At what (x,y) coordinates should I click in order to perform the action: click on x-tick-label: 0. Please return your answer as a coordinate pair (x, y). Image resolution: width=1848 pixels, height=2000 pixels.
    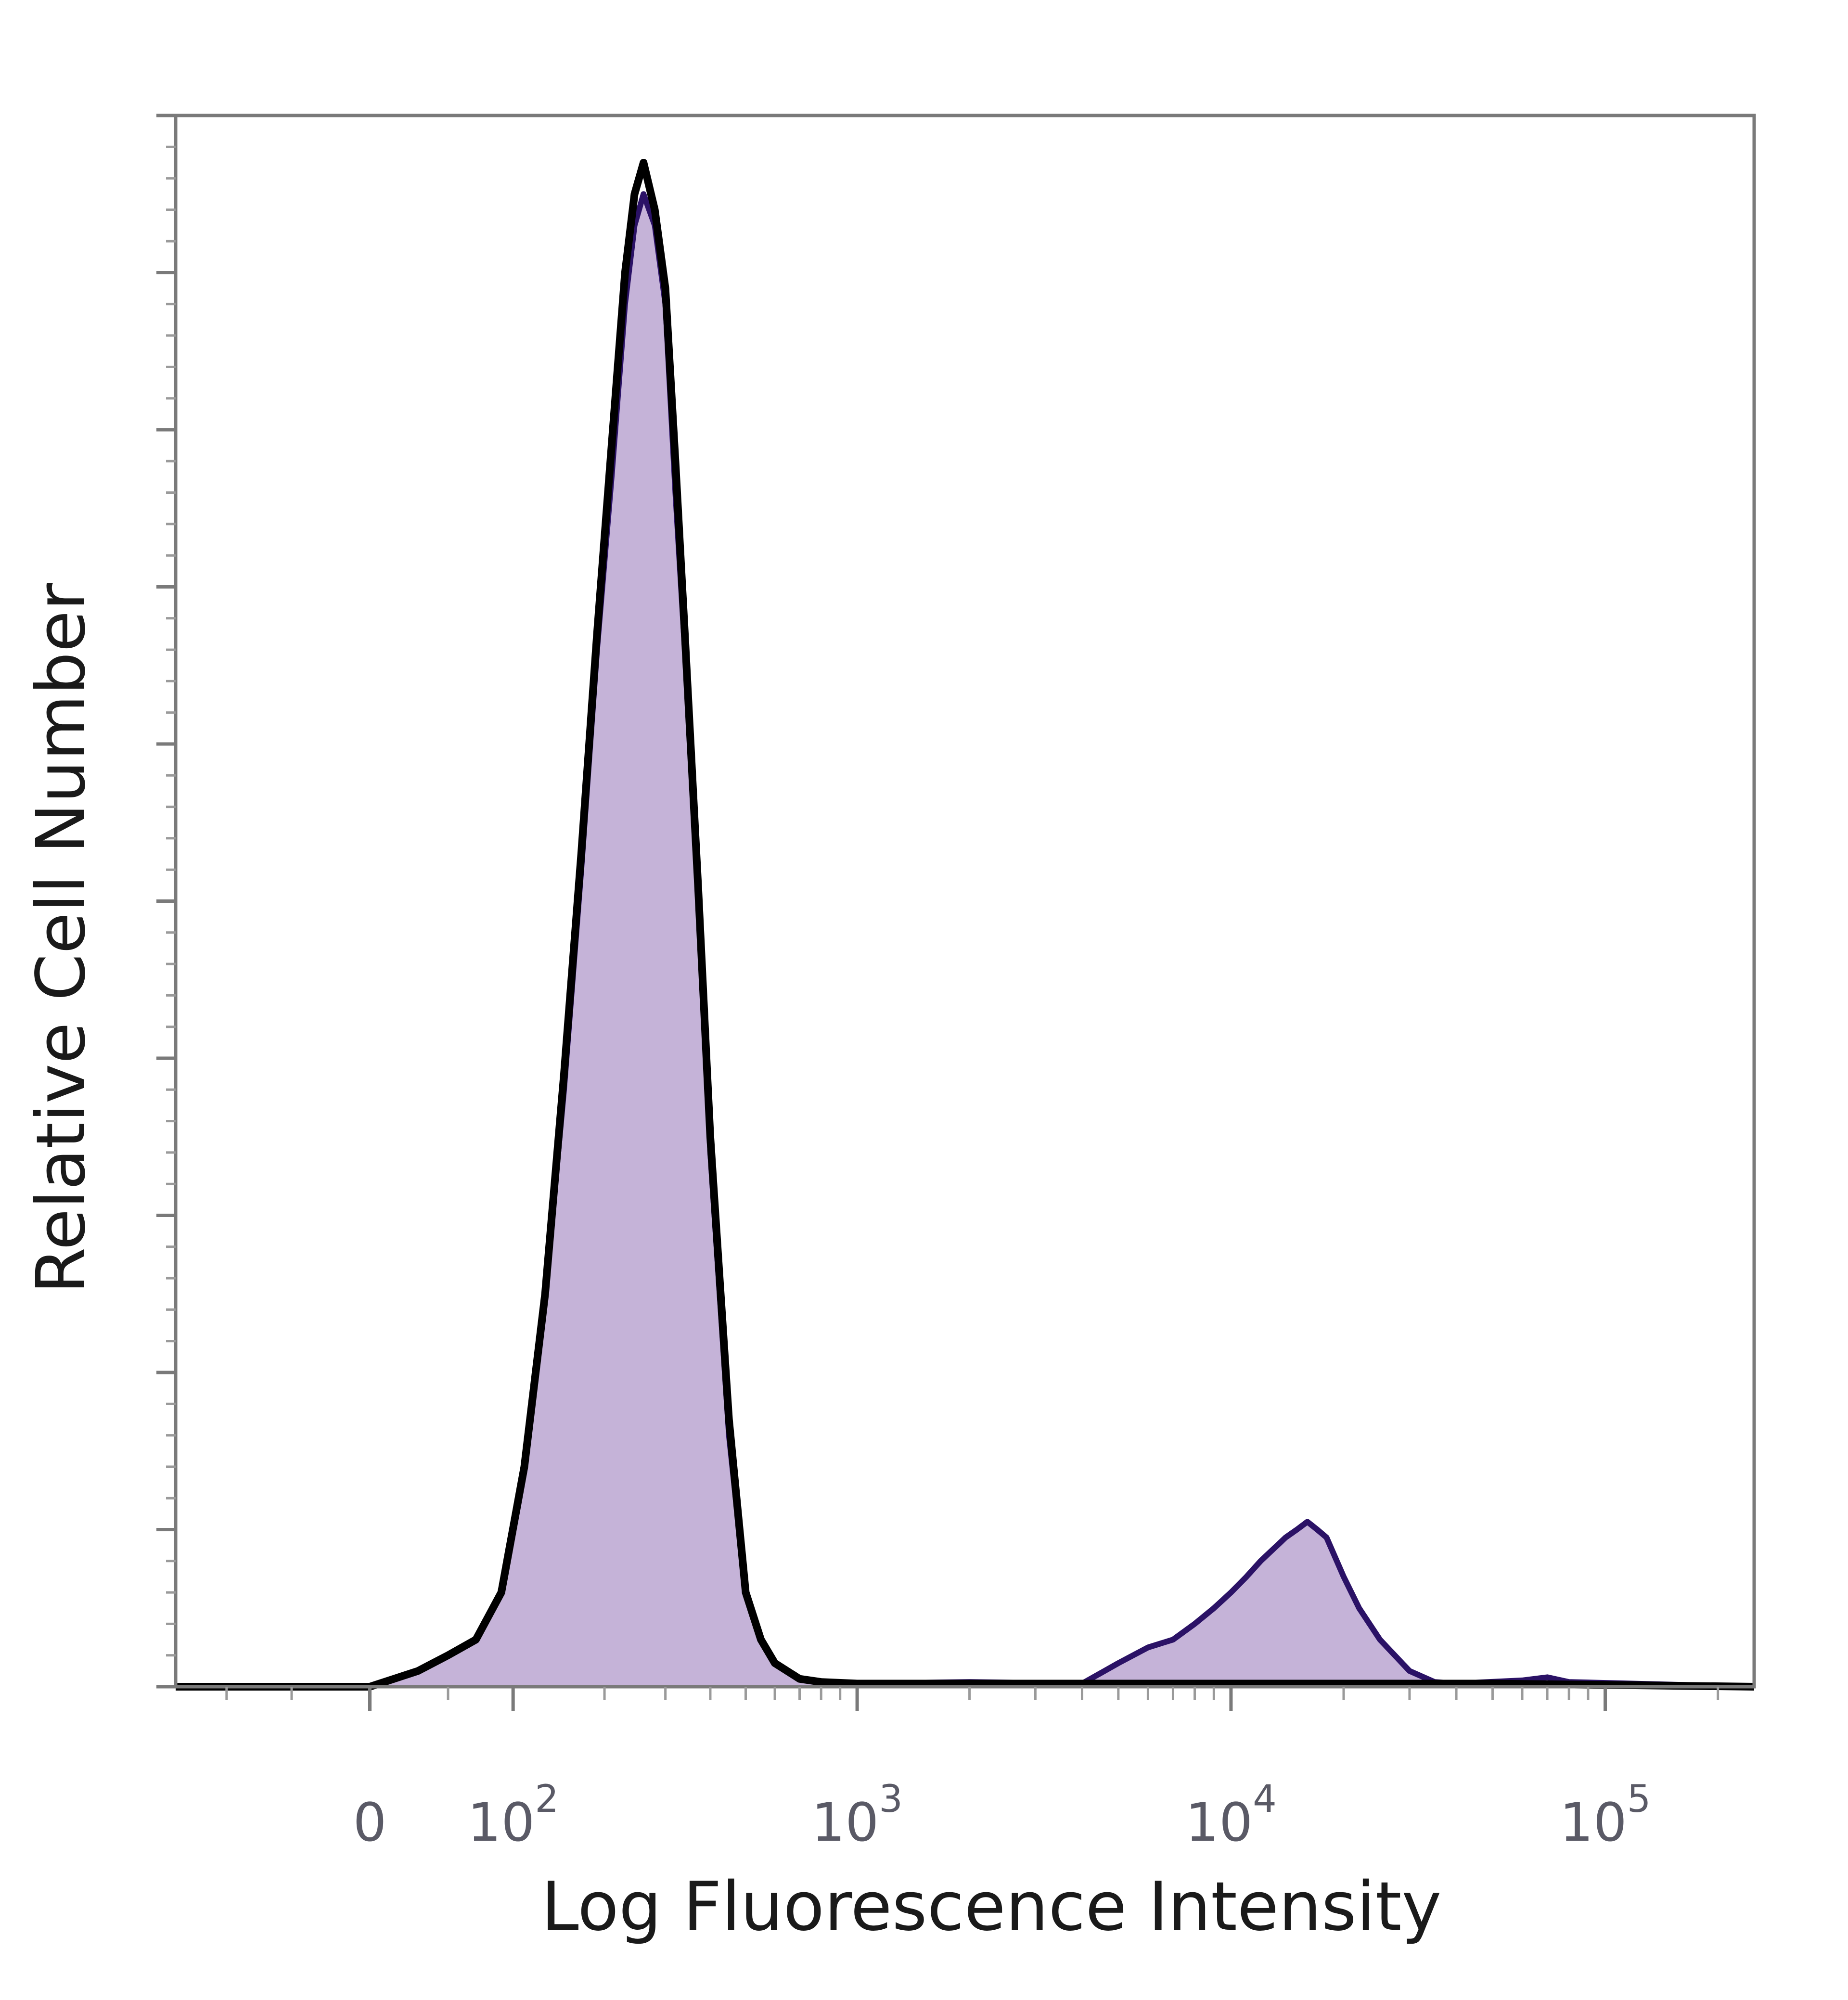
    Looking at the image, I should click on (370, 1822).